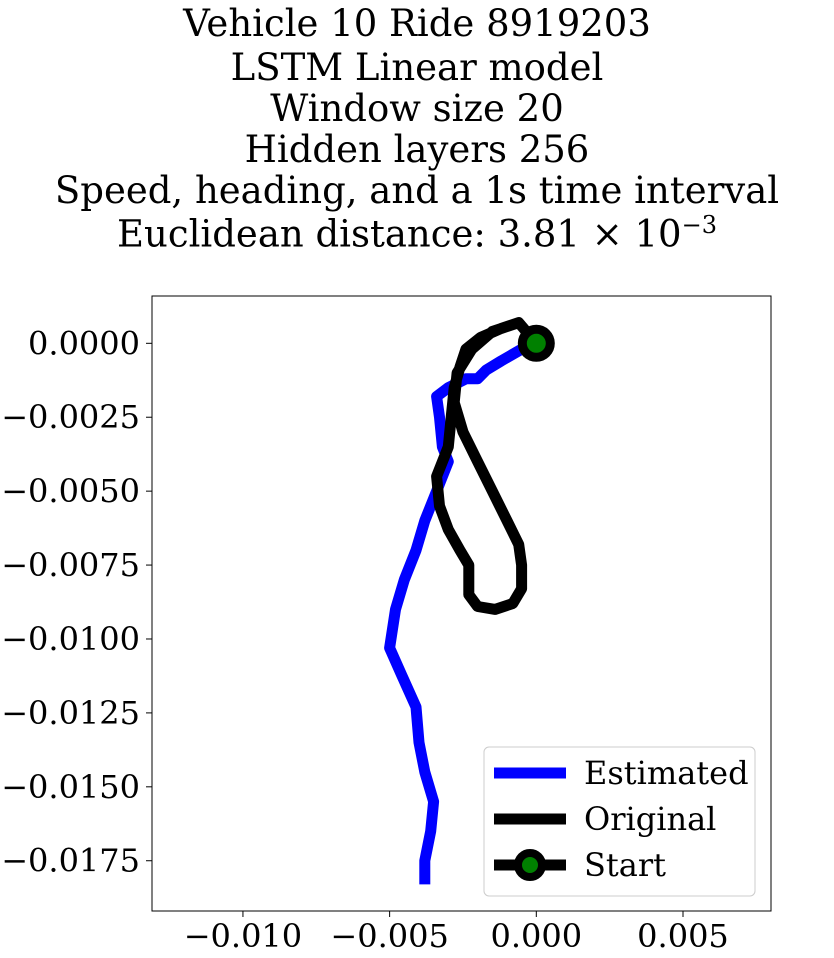 The width and height of the screenshot is (834, 958). Describe the element at coordinates (70, 417) in the screenshot. I see `y-tick-label: −0.0025` at that location.